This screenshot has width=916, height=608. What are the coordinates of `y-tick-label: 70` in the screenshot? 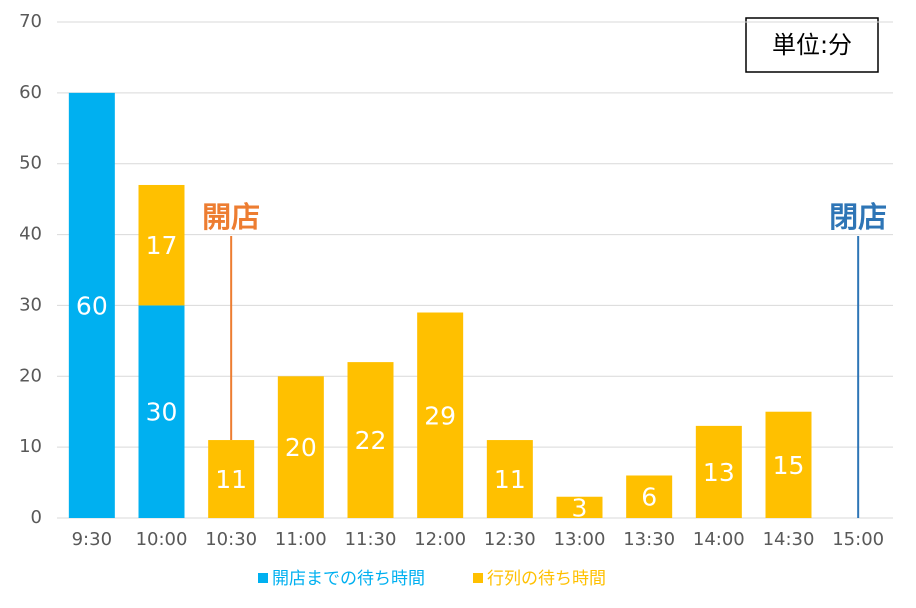 It's located at (30, 21).